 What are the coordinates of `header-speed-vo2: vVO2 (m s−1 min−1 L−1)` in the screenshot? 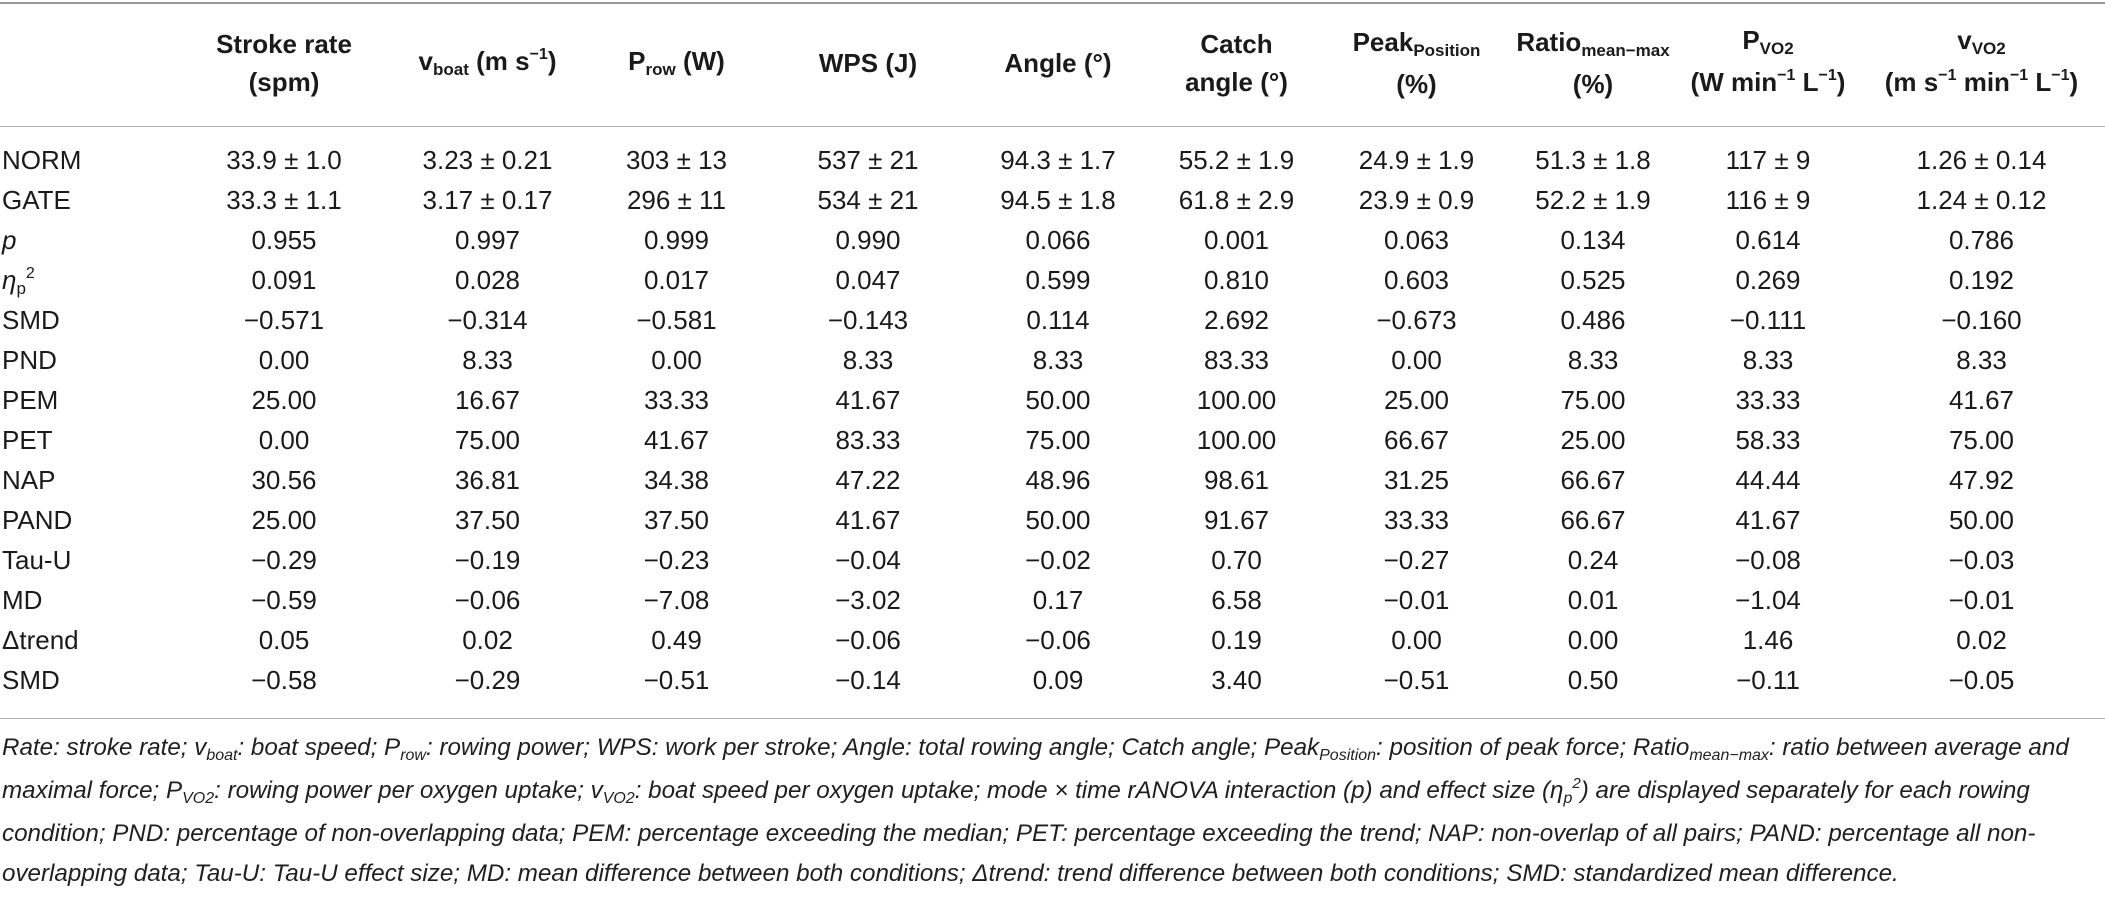 It's located at (1981, 60).